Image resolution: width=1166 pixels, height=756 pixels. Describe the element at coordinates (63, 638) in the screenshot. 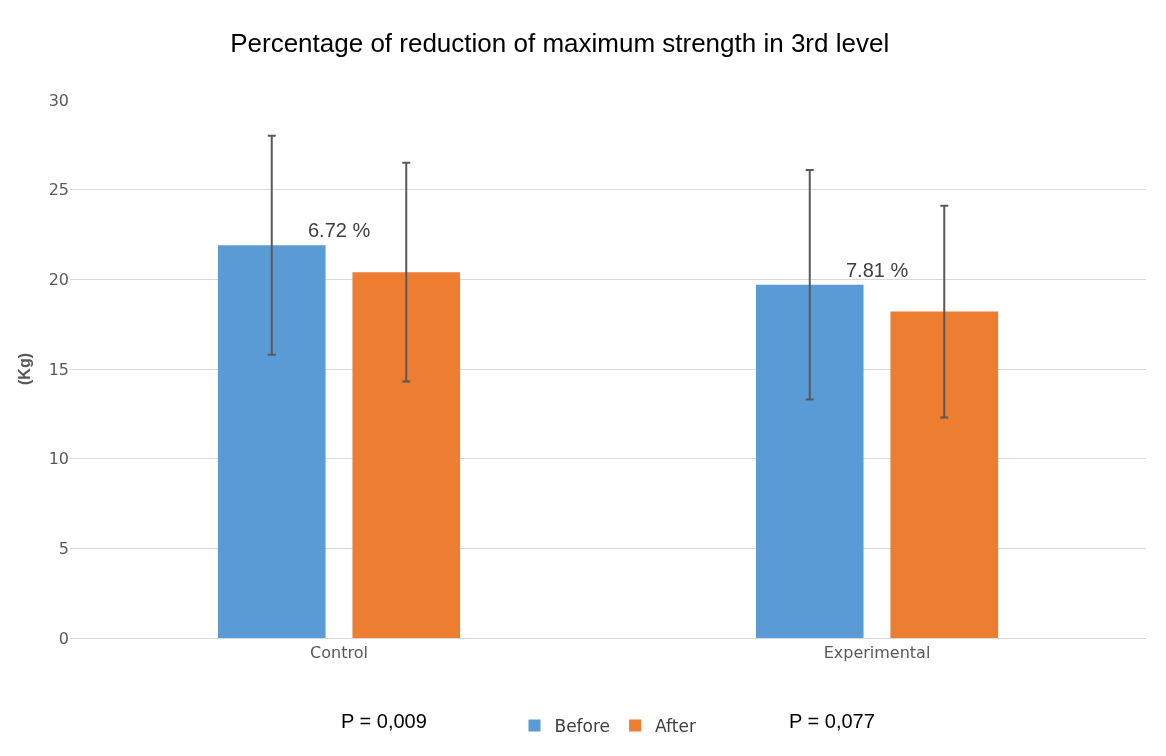

I see `y-tick-label: 0` at that location.